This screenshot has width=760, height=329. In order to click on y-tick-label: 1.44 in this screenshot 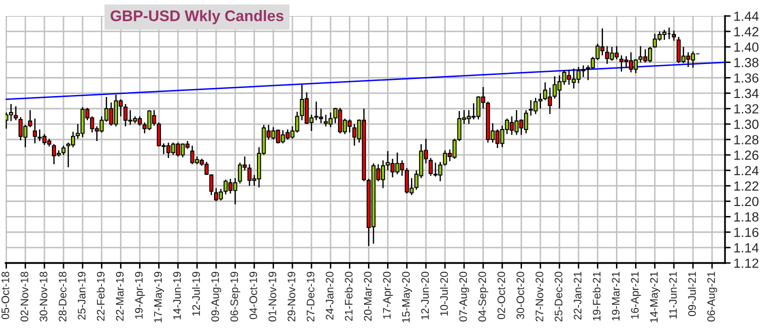, I will do `click(746, 16)`.